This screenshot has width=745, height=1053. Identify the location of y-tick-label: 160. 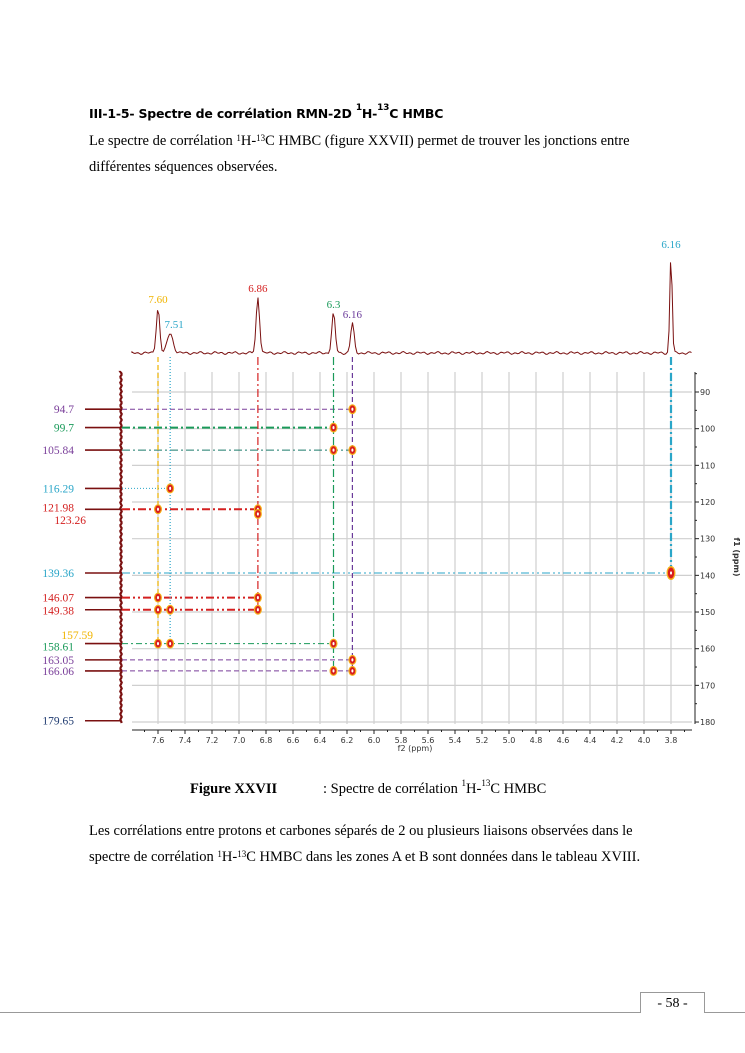
(707, 649).